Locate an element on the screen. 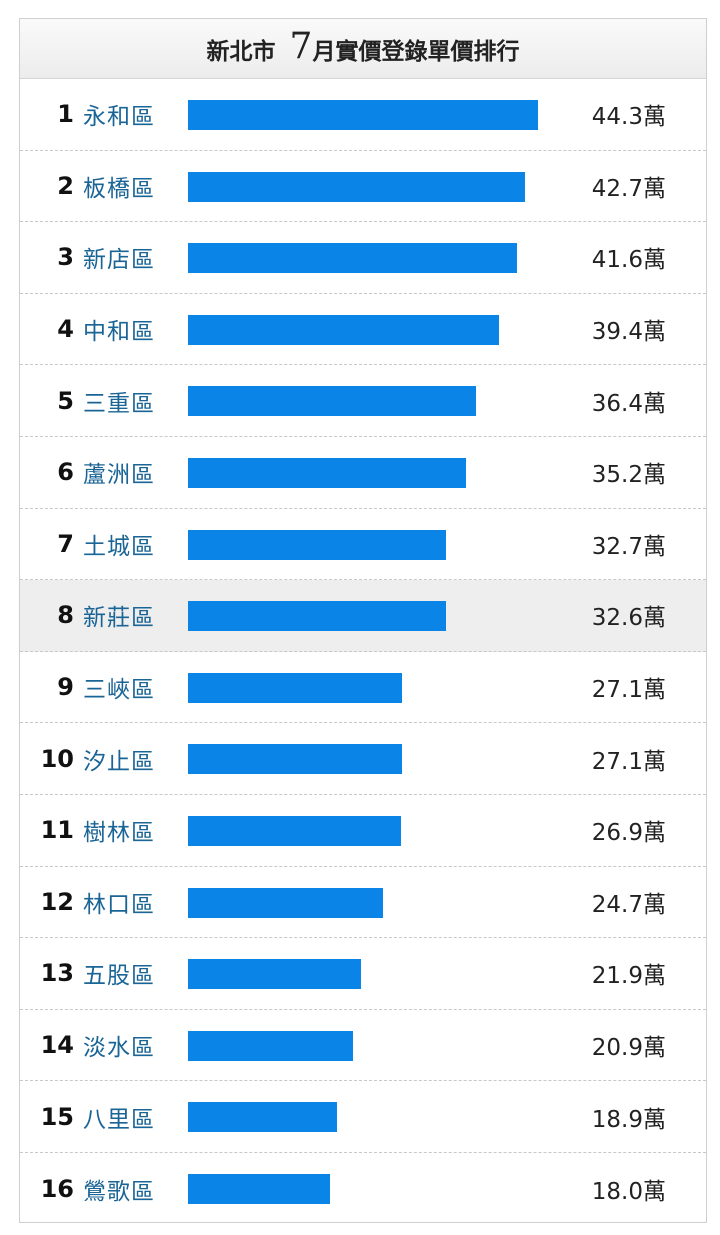  table-row: 7 土城區 32.7萬 is located at coordinates (363, 545).